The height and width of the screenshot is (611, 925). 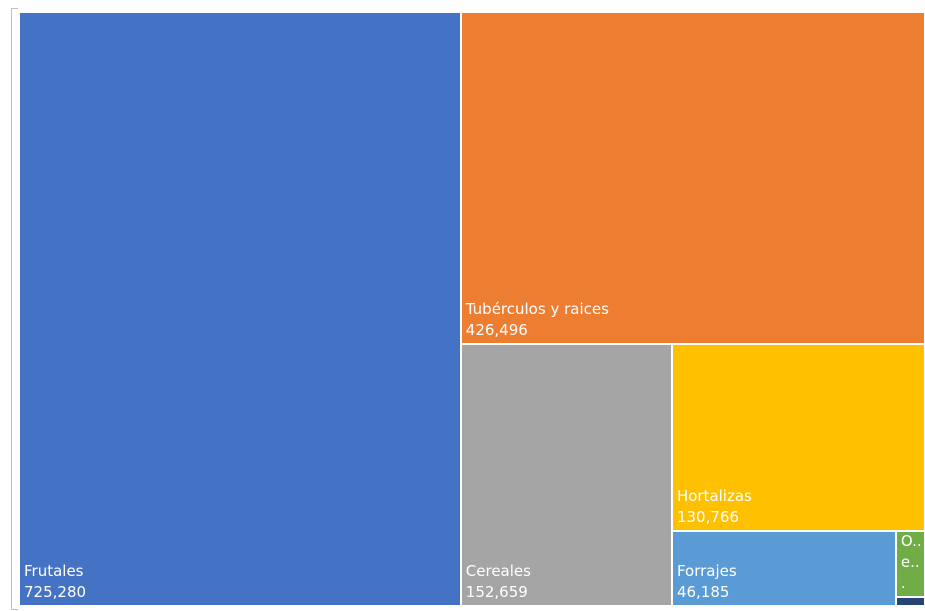 I want to click on tile, so click(x=910, y=601).